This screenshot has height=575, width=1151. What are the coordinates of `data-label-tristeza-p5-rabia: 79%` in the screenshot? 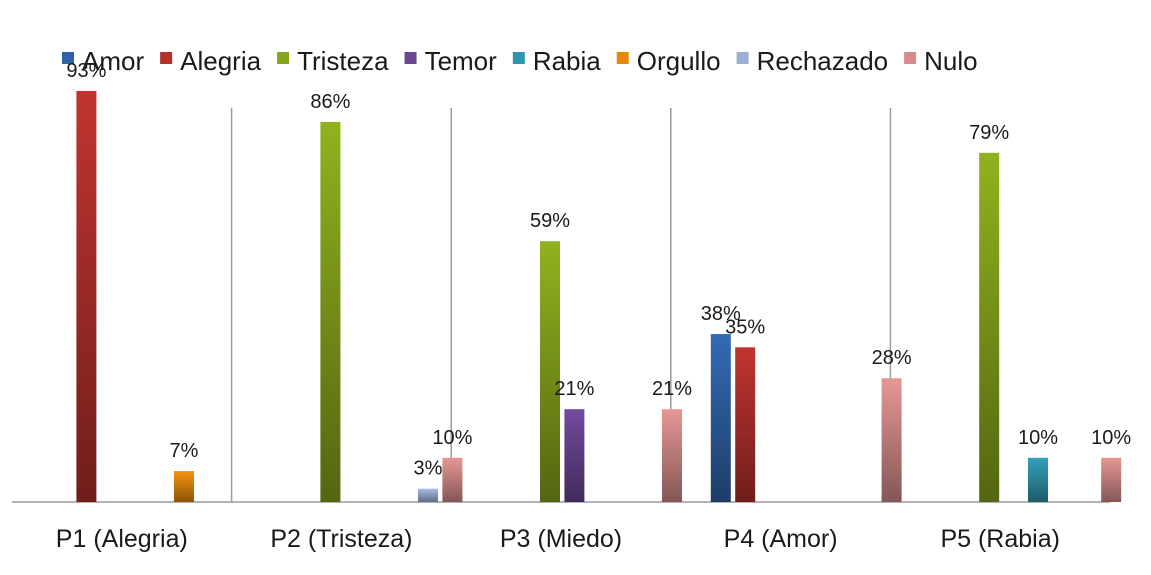 It's located at (989, 133).